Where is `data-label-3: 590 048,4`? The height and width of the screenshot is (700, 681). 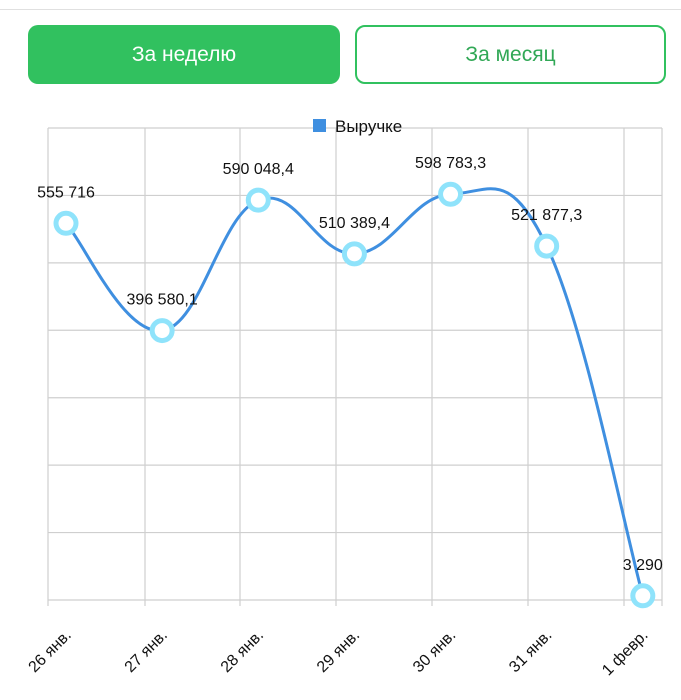
data-label-3: 590 048,4 is located at coordinates (258, 169).